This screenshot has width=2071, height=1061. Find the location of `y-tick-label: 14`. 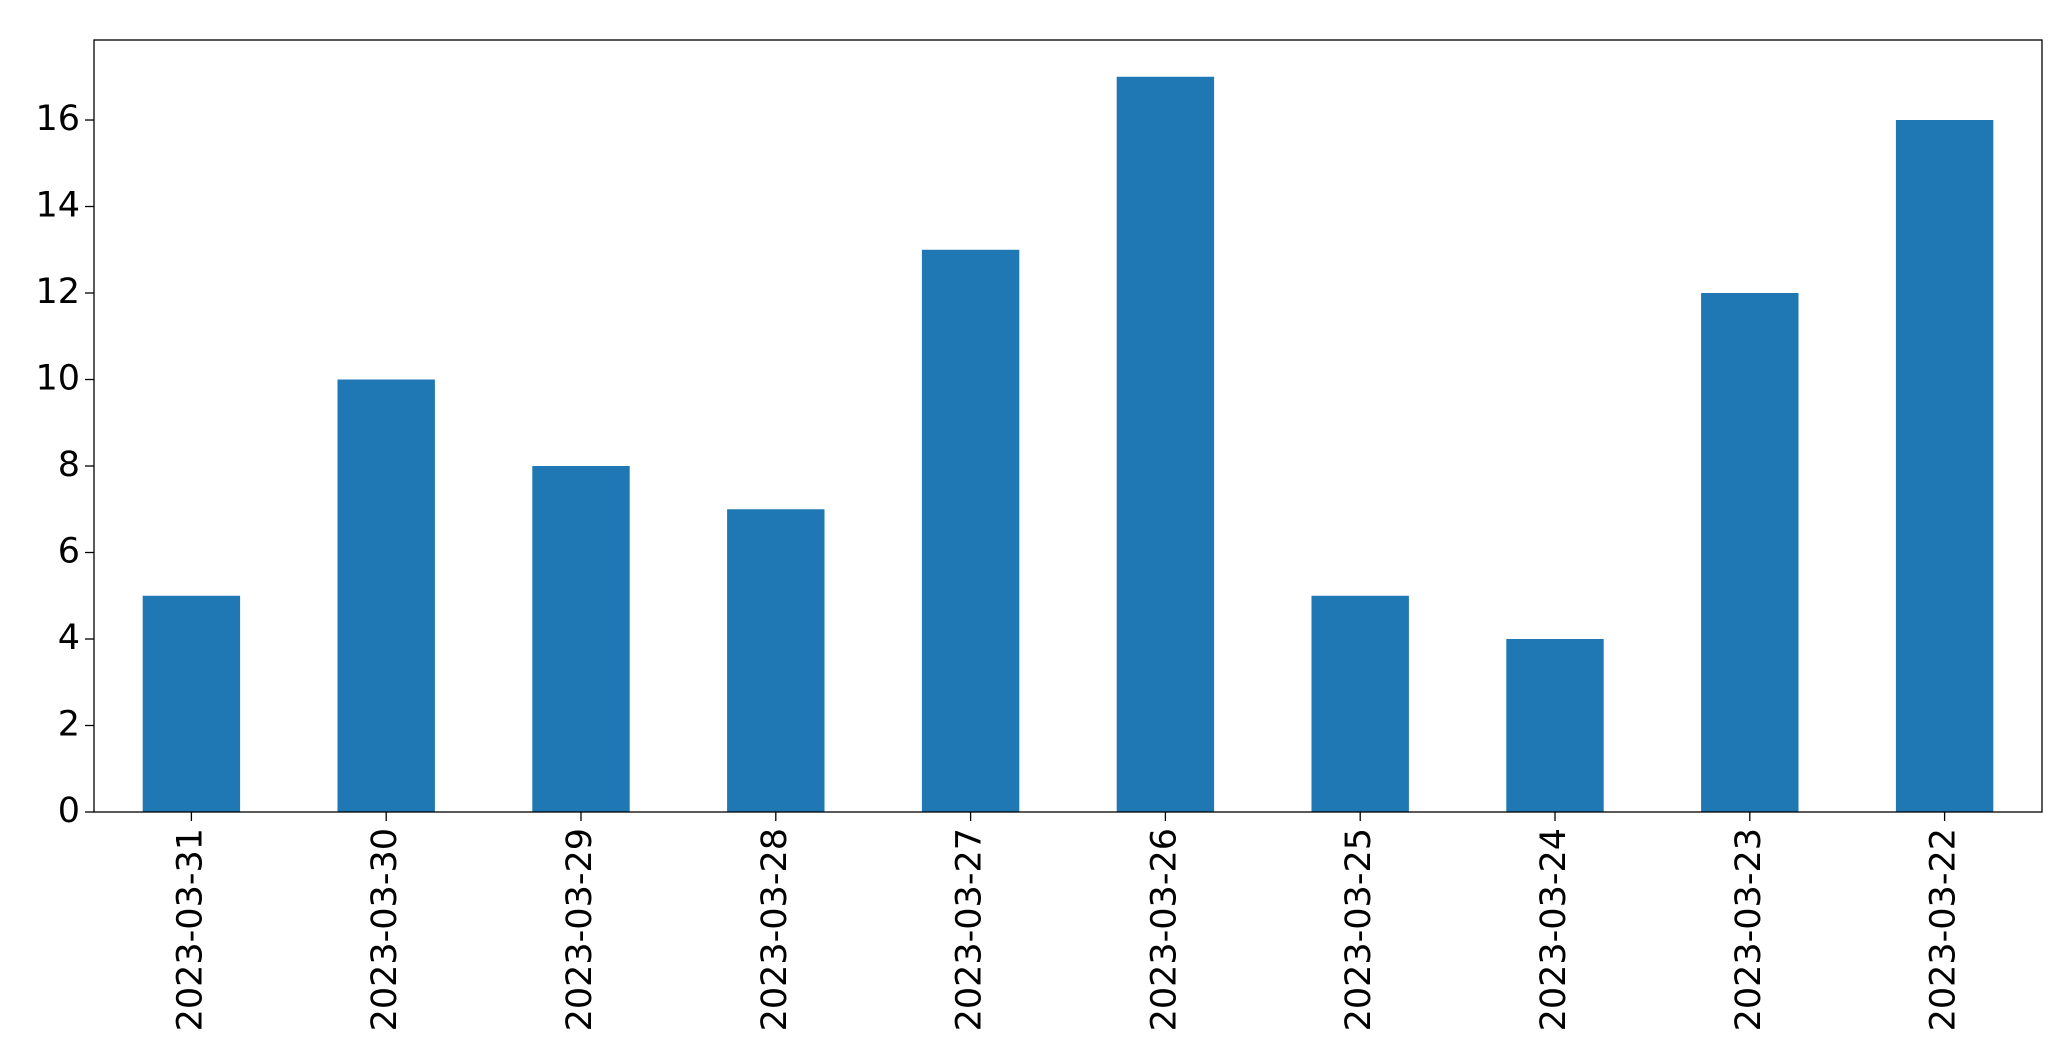

y-tick-label: 14 is located at coordinates (57, 206).